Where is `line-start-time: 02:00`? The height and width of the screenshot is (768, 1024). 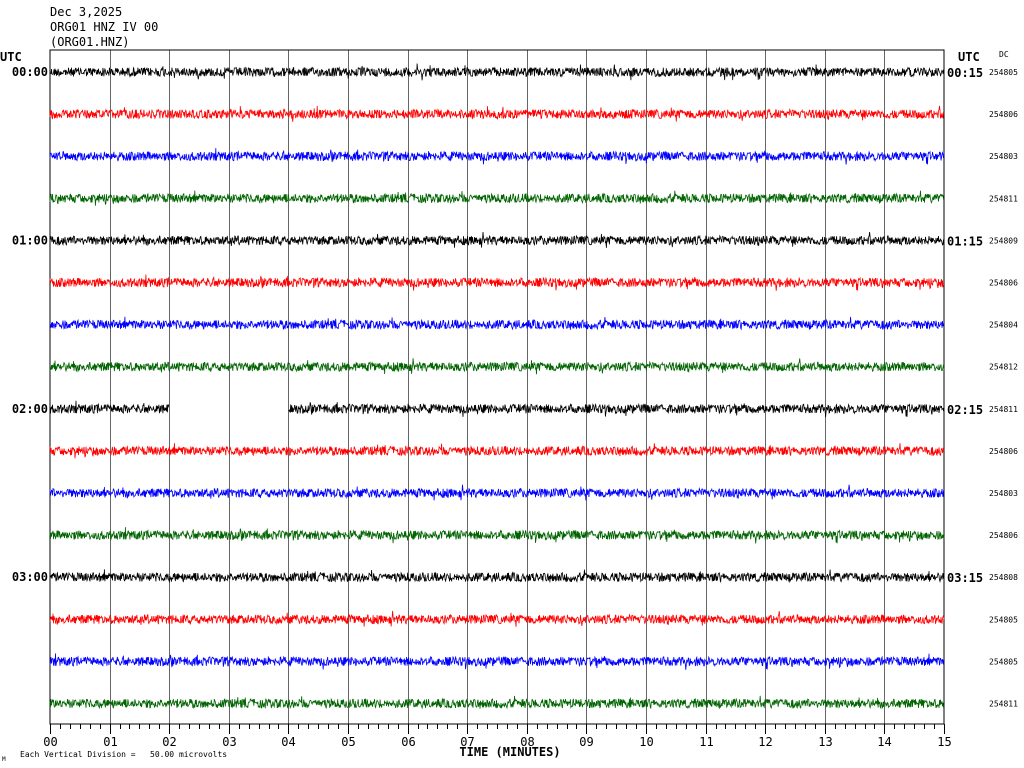 line-start-time: 02:00 is located at coordinates (30, 409).